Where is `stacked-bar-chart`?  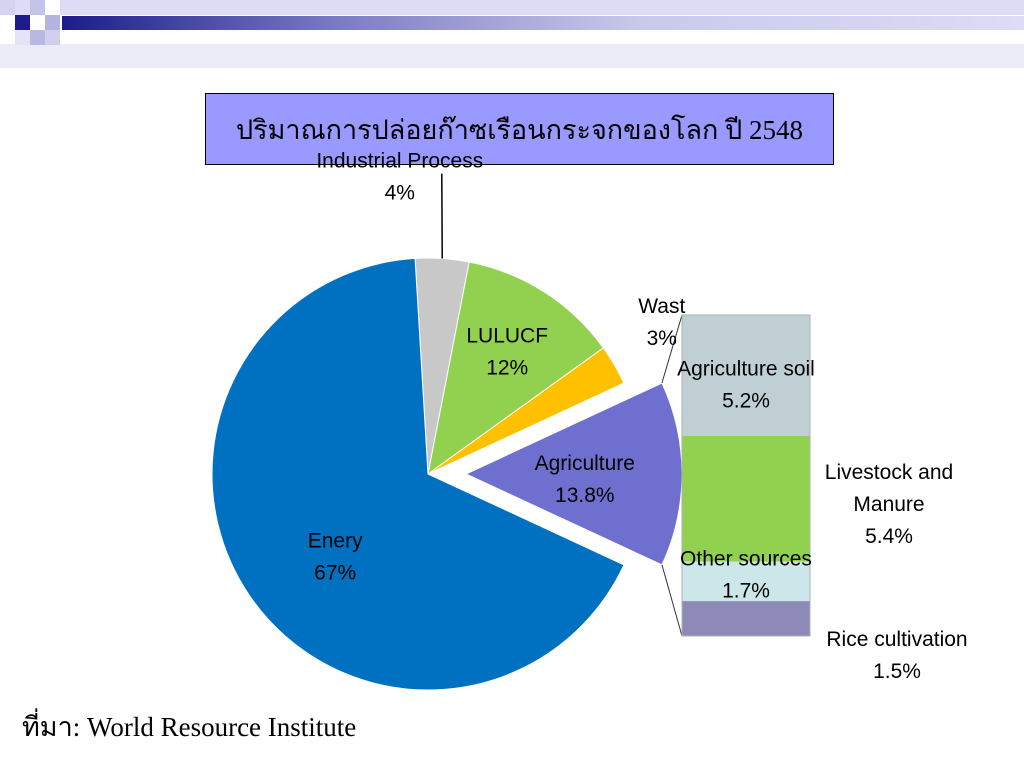 stacked-bar-chart is located at coordinates (746, 475).